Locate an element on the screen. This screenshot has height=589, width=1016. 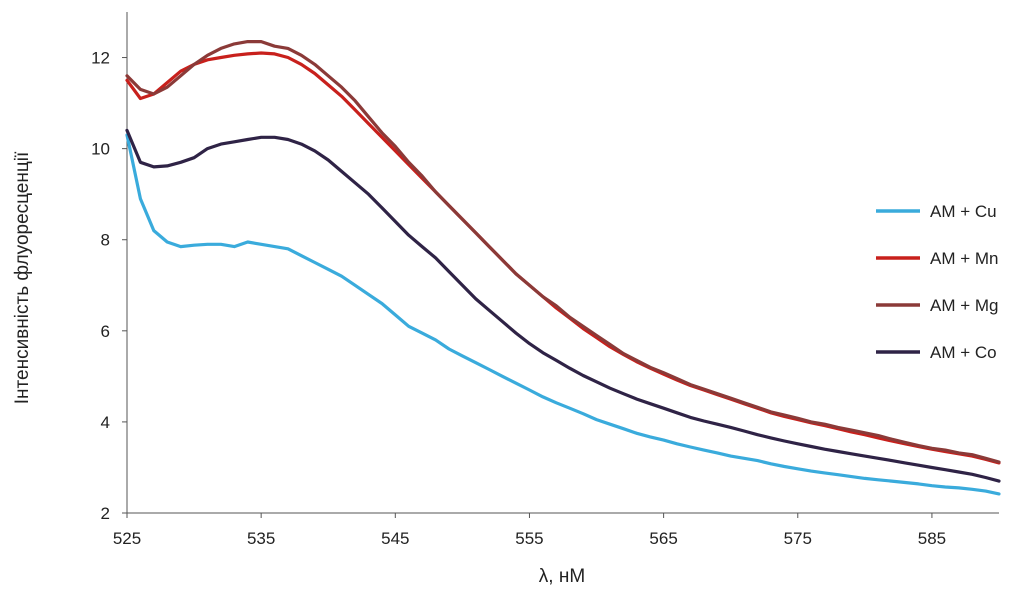
x-tick-label: 565 is located at coordinates (663, 538).